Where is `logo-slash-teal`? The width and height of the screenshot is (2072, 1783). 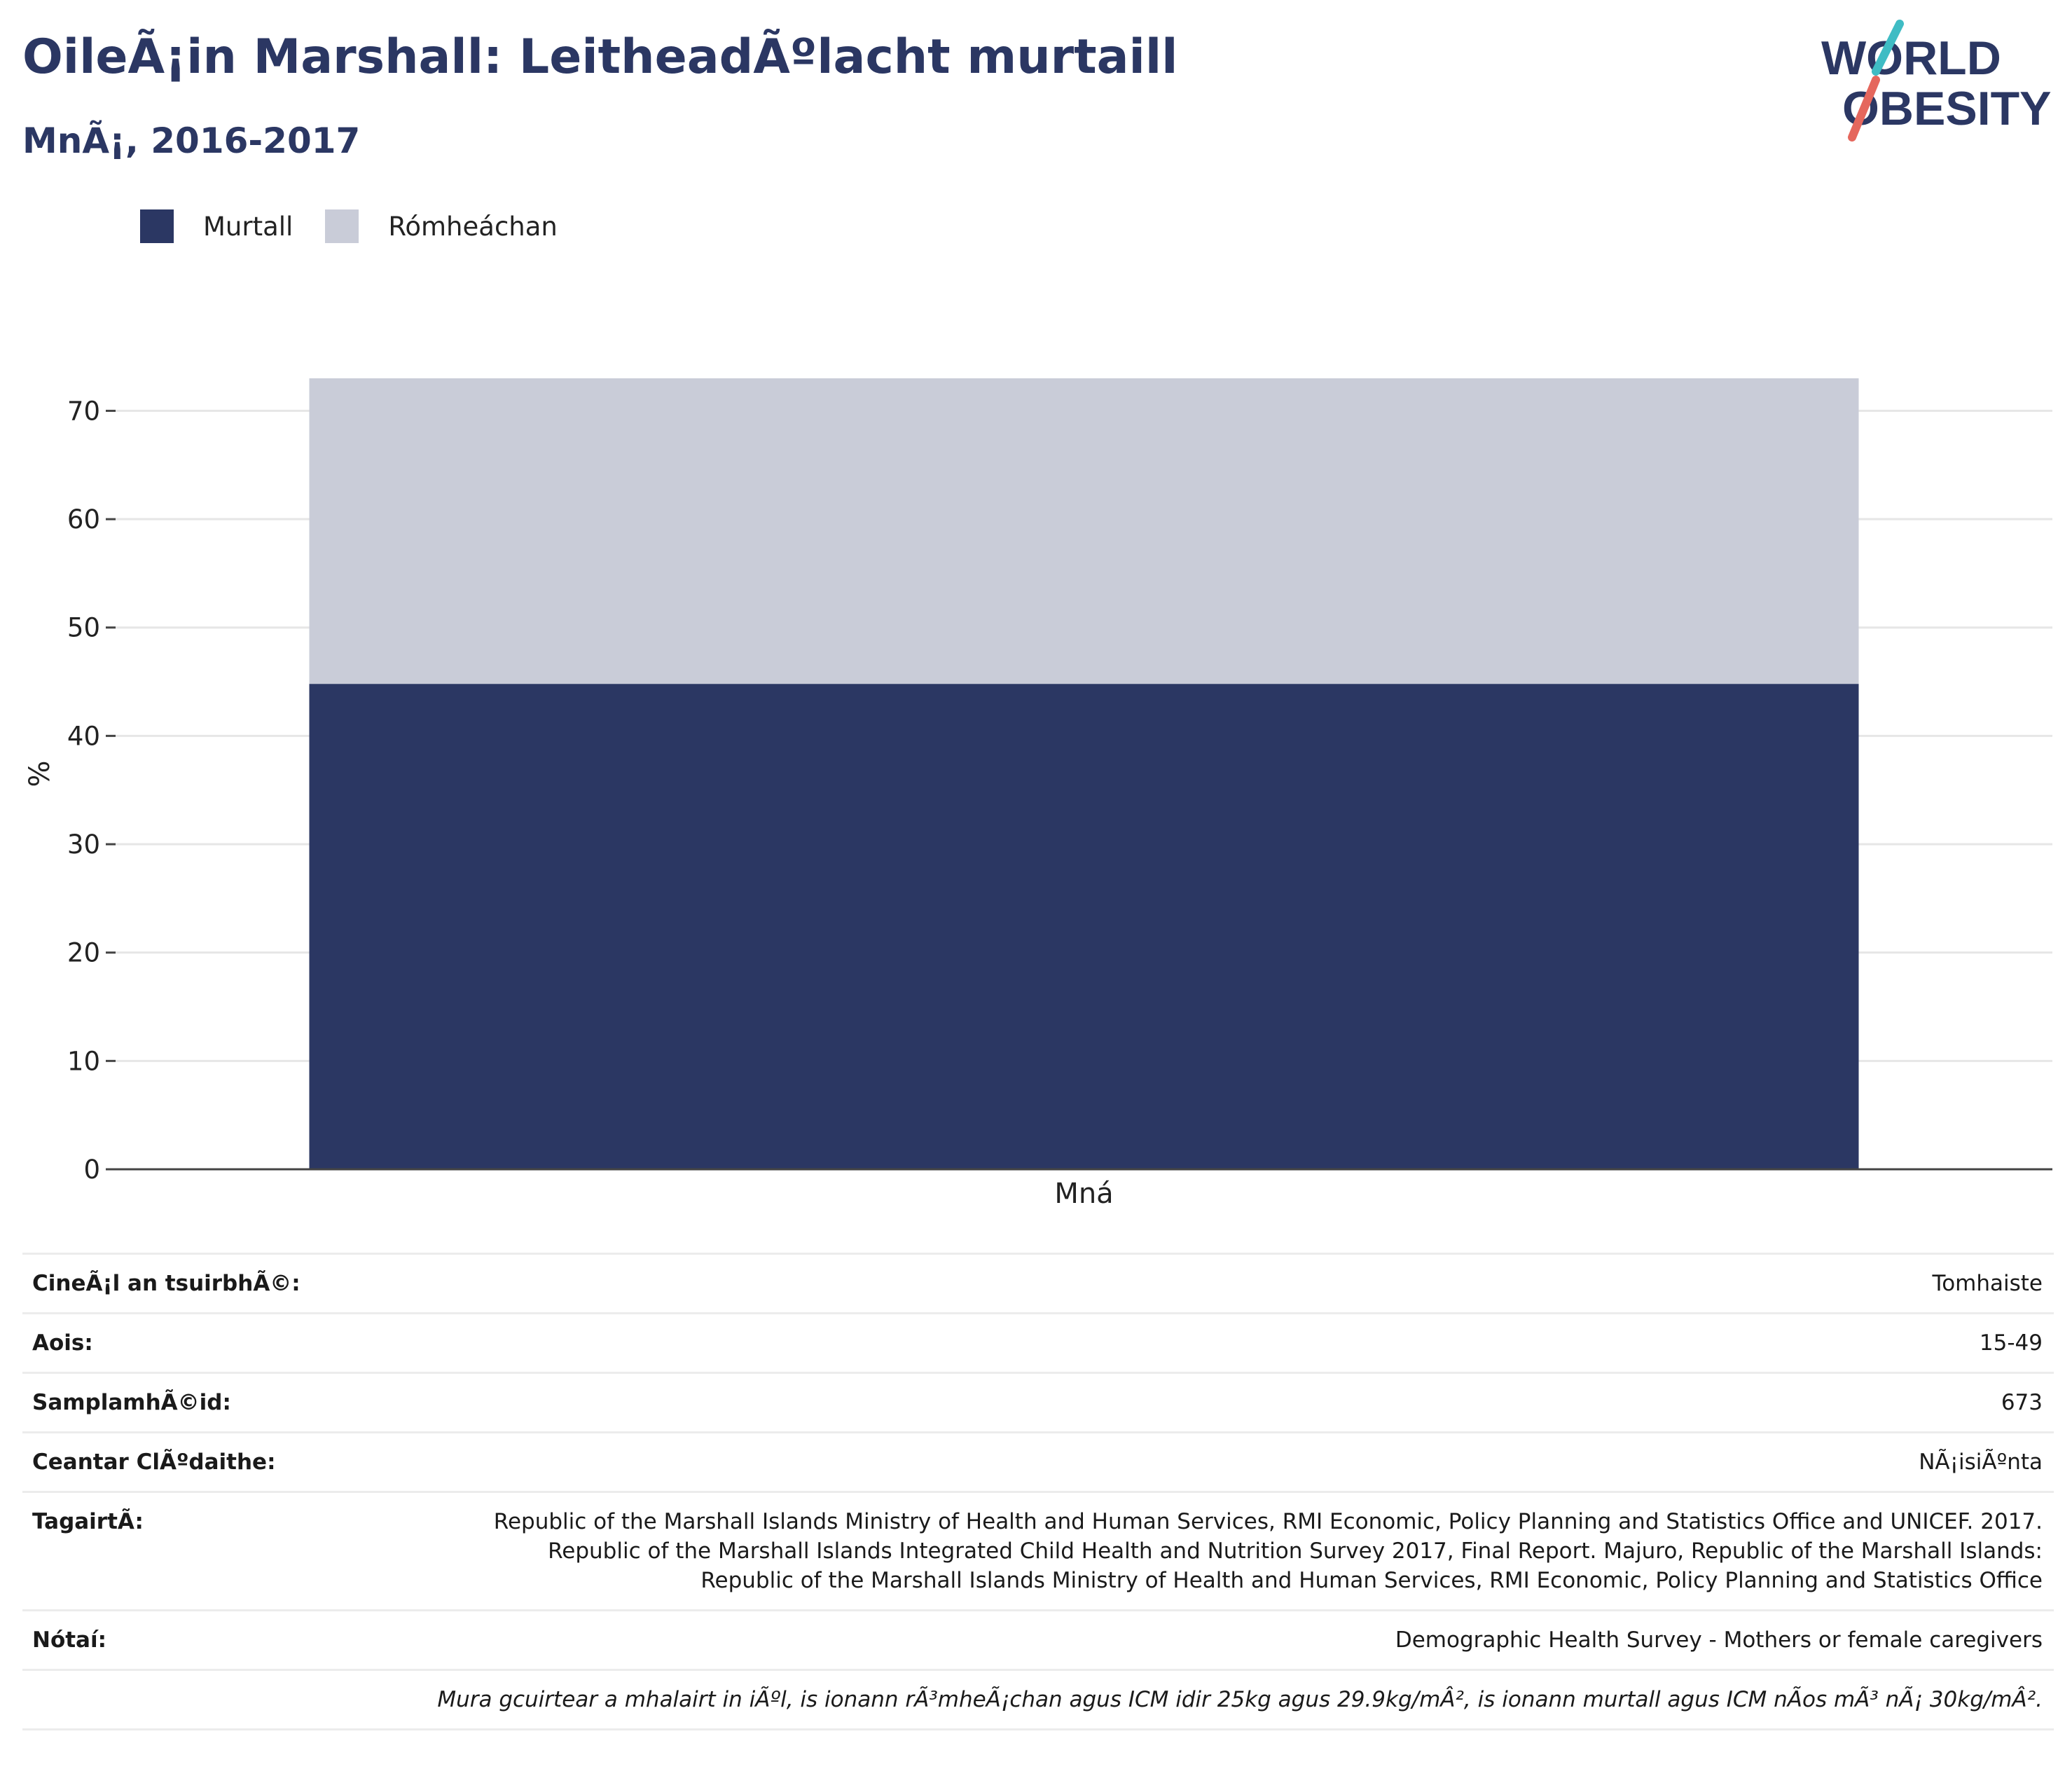
logo-slash-teal is located at coordinates (1888, 48).